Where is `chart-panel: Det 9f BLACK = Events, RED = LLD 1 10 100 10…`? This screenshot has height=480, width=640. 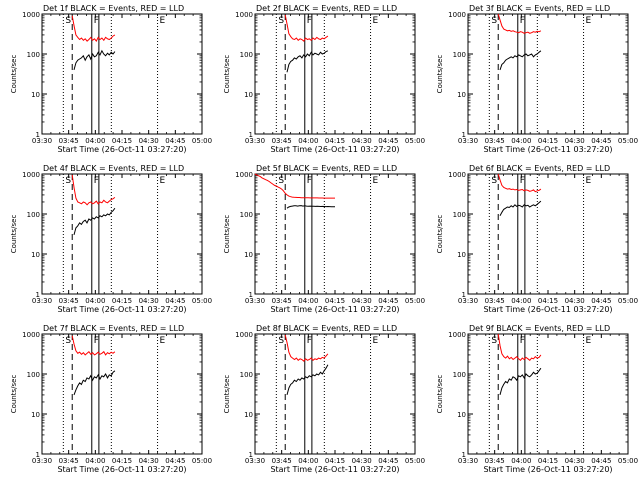
chart-panel: Det 9f BLACK = Events, RED = LLD 1 10 100 10… is located at coordinates (537, 399).